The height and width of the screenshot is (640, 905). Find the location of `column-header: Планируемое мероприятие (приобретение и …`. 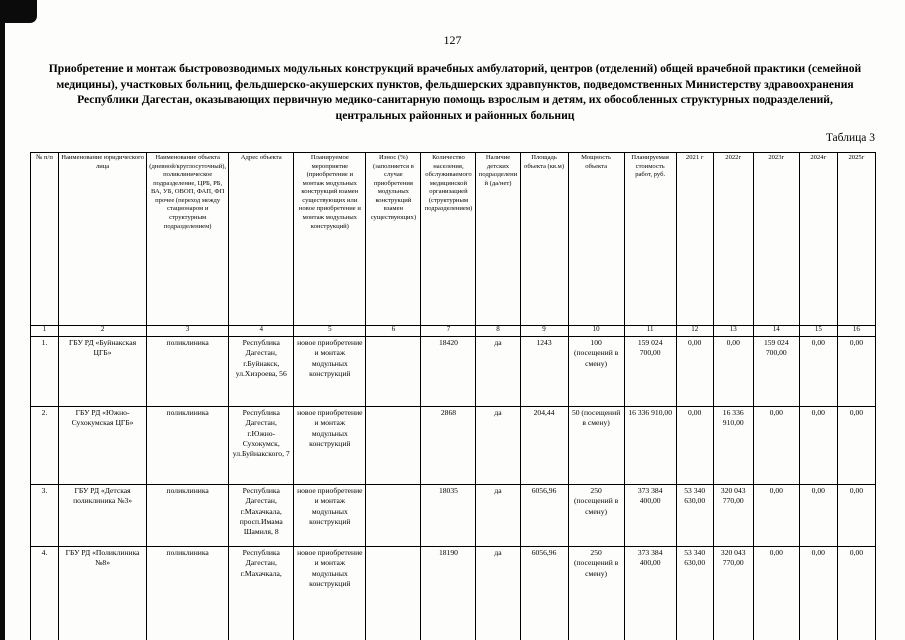

column-header: Планируемое мероприятие (приобретение и … is located at coordinates (330, 239).